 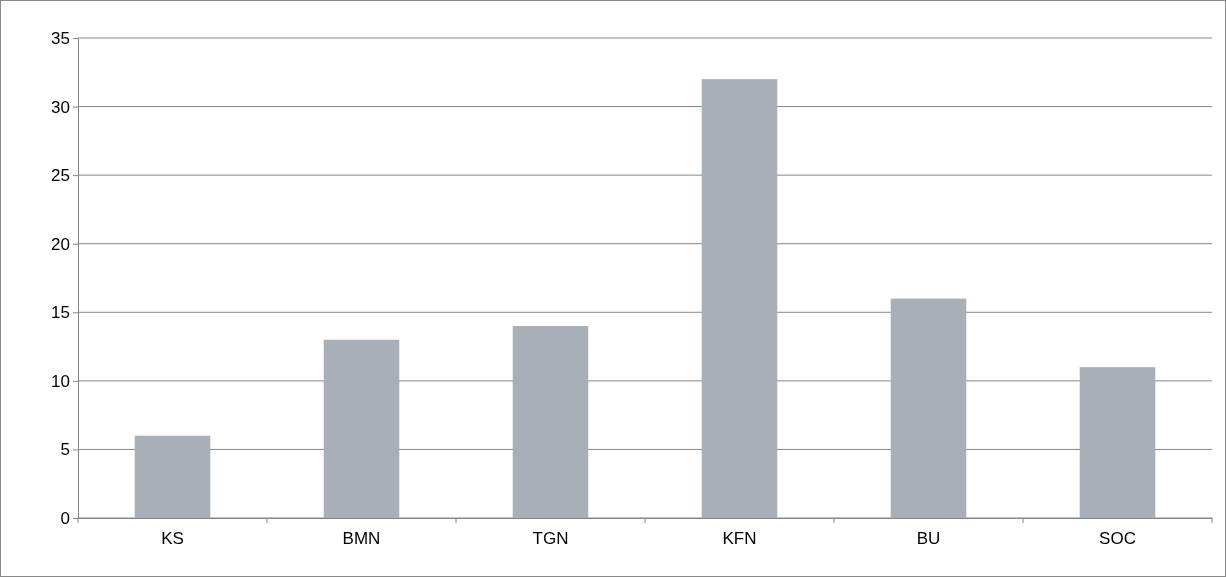 I want to click on x-tick-label: BU, so click(x=928, y=539).